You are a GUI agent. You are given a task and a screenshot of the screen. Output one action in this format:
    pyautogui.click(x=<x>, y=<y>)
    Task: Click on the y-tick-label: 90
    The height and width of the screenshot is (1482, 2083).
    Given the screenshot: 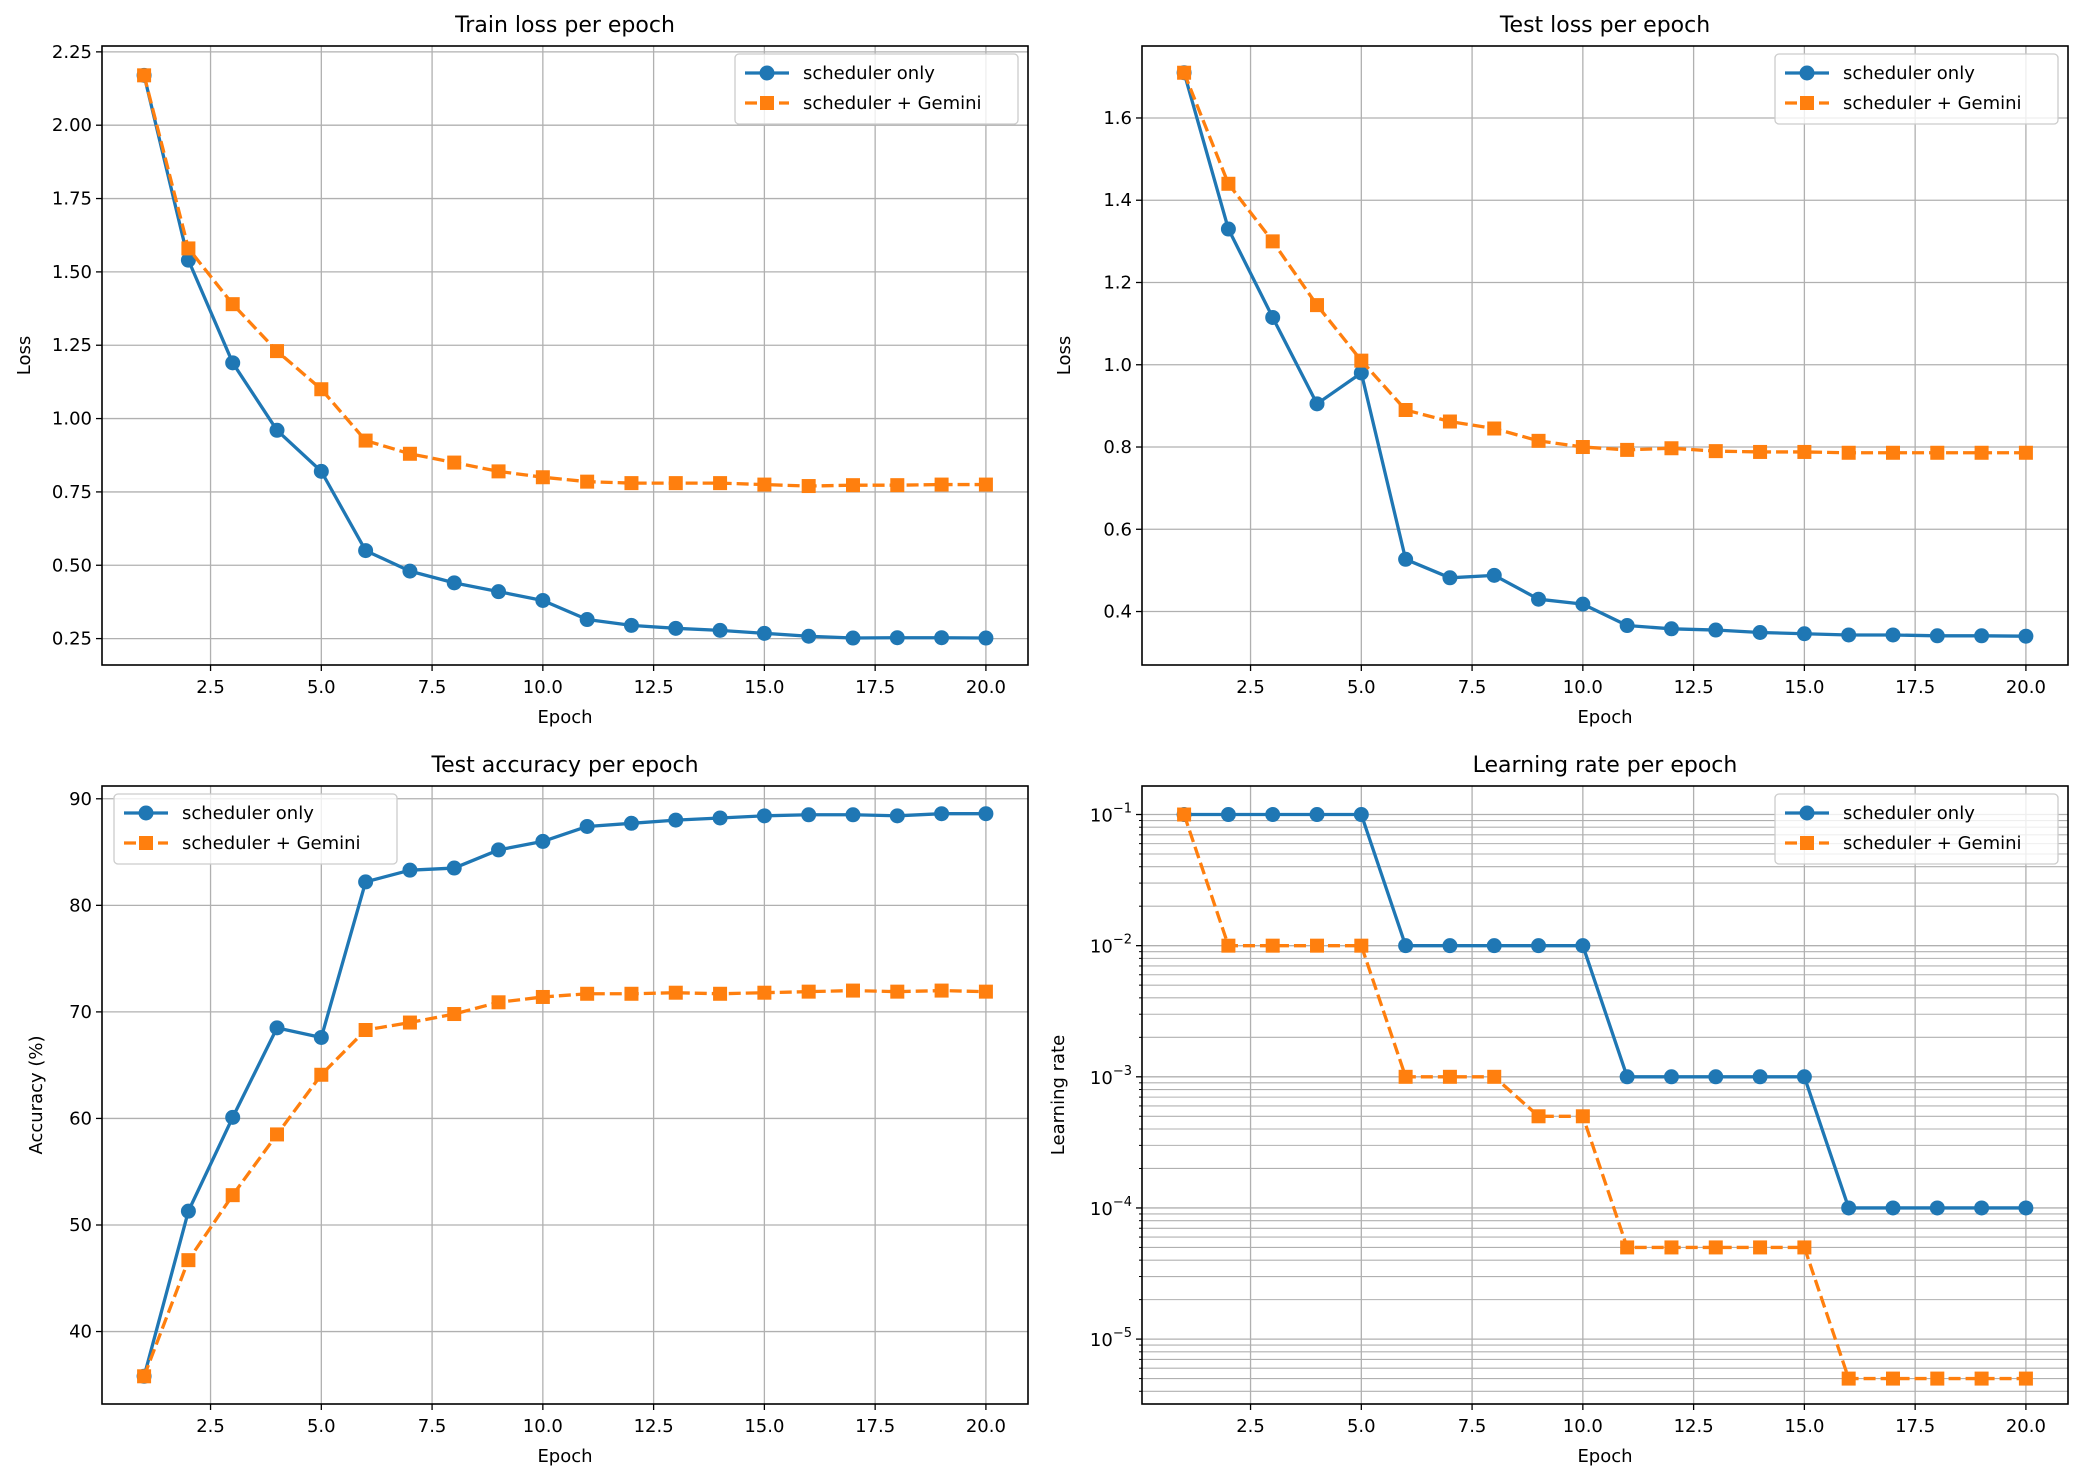 What is the action you would take?
    pyautogui.click(x=80, y=799)
    